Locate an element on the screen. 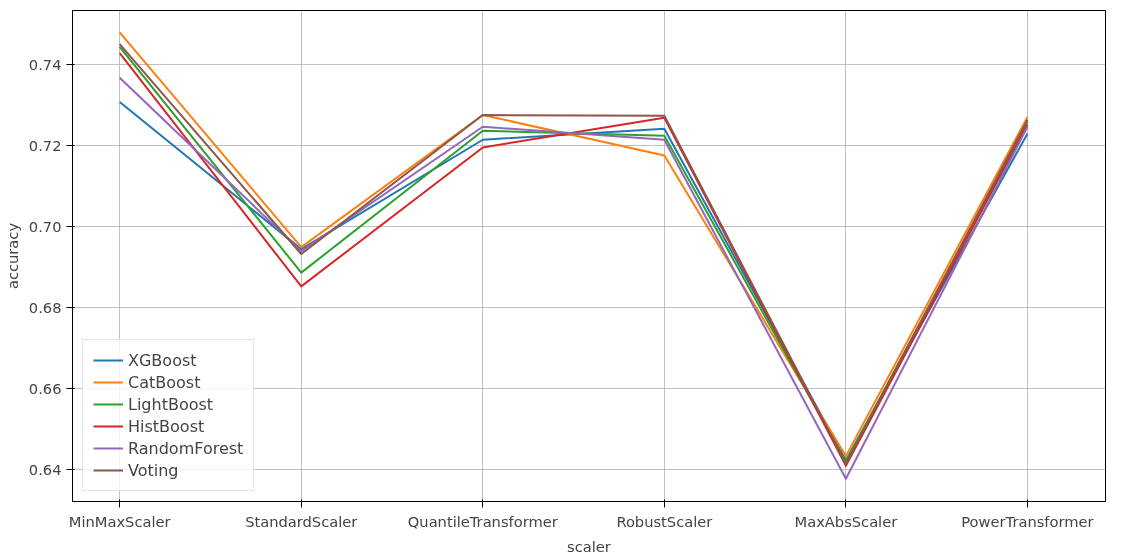 This screenshot has width=1125, height=557. legend-label: CatBoost is located at coordinates (164, 382).